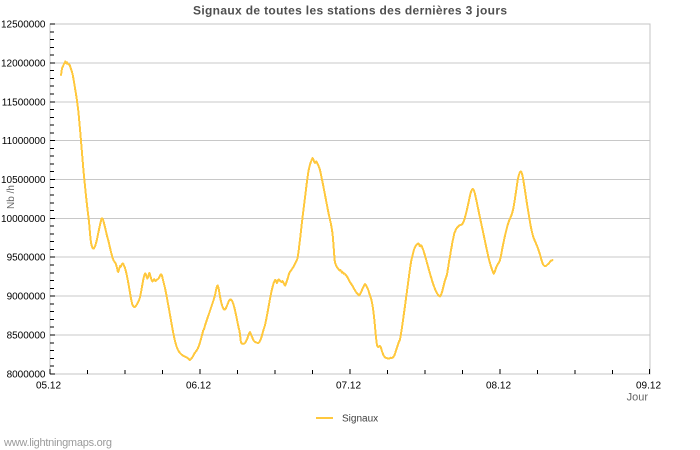 The width and height of the screenshot is (700, 450). Describe the element at coordinates (48, 386) in the screenshot. I see `svg-text: 05.12` at that location.